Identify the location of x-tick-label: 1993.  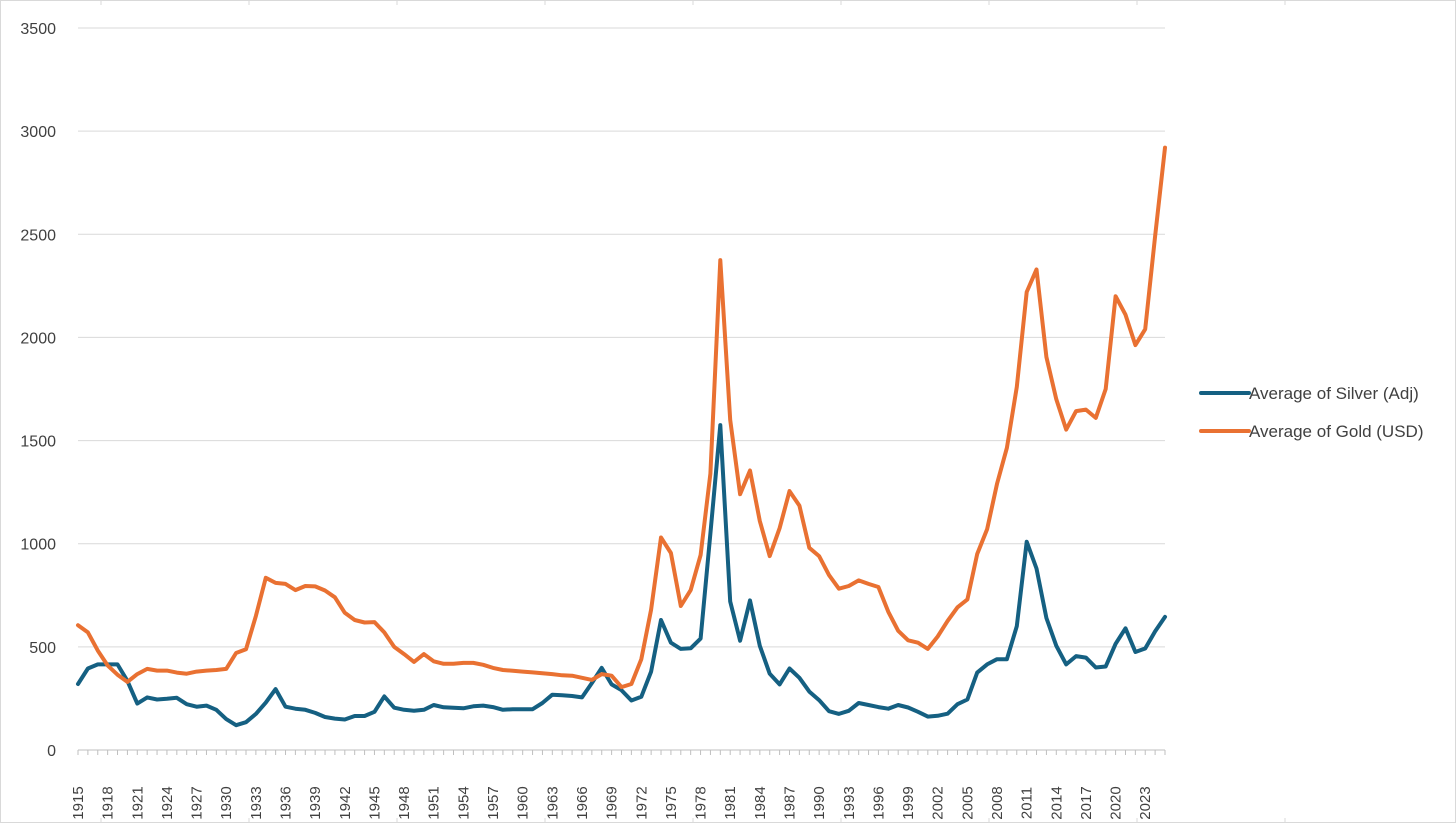
(849, 802).